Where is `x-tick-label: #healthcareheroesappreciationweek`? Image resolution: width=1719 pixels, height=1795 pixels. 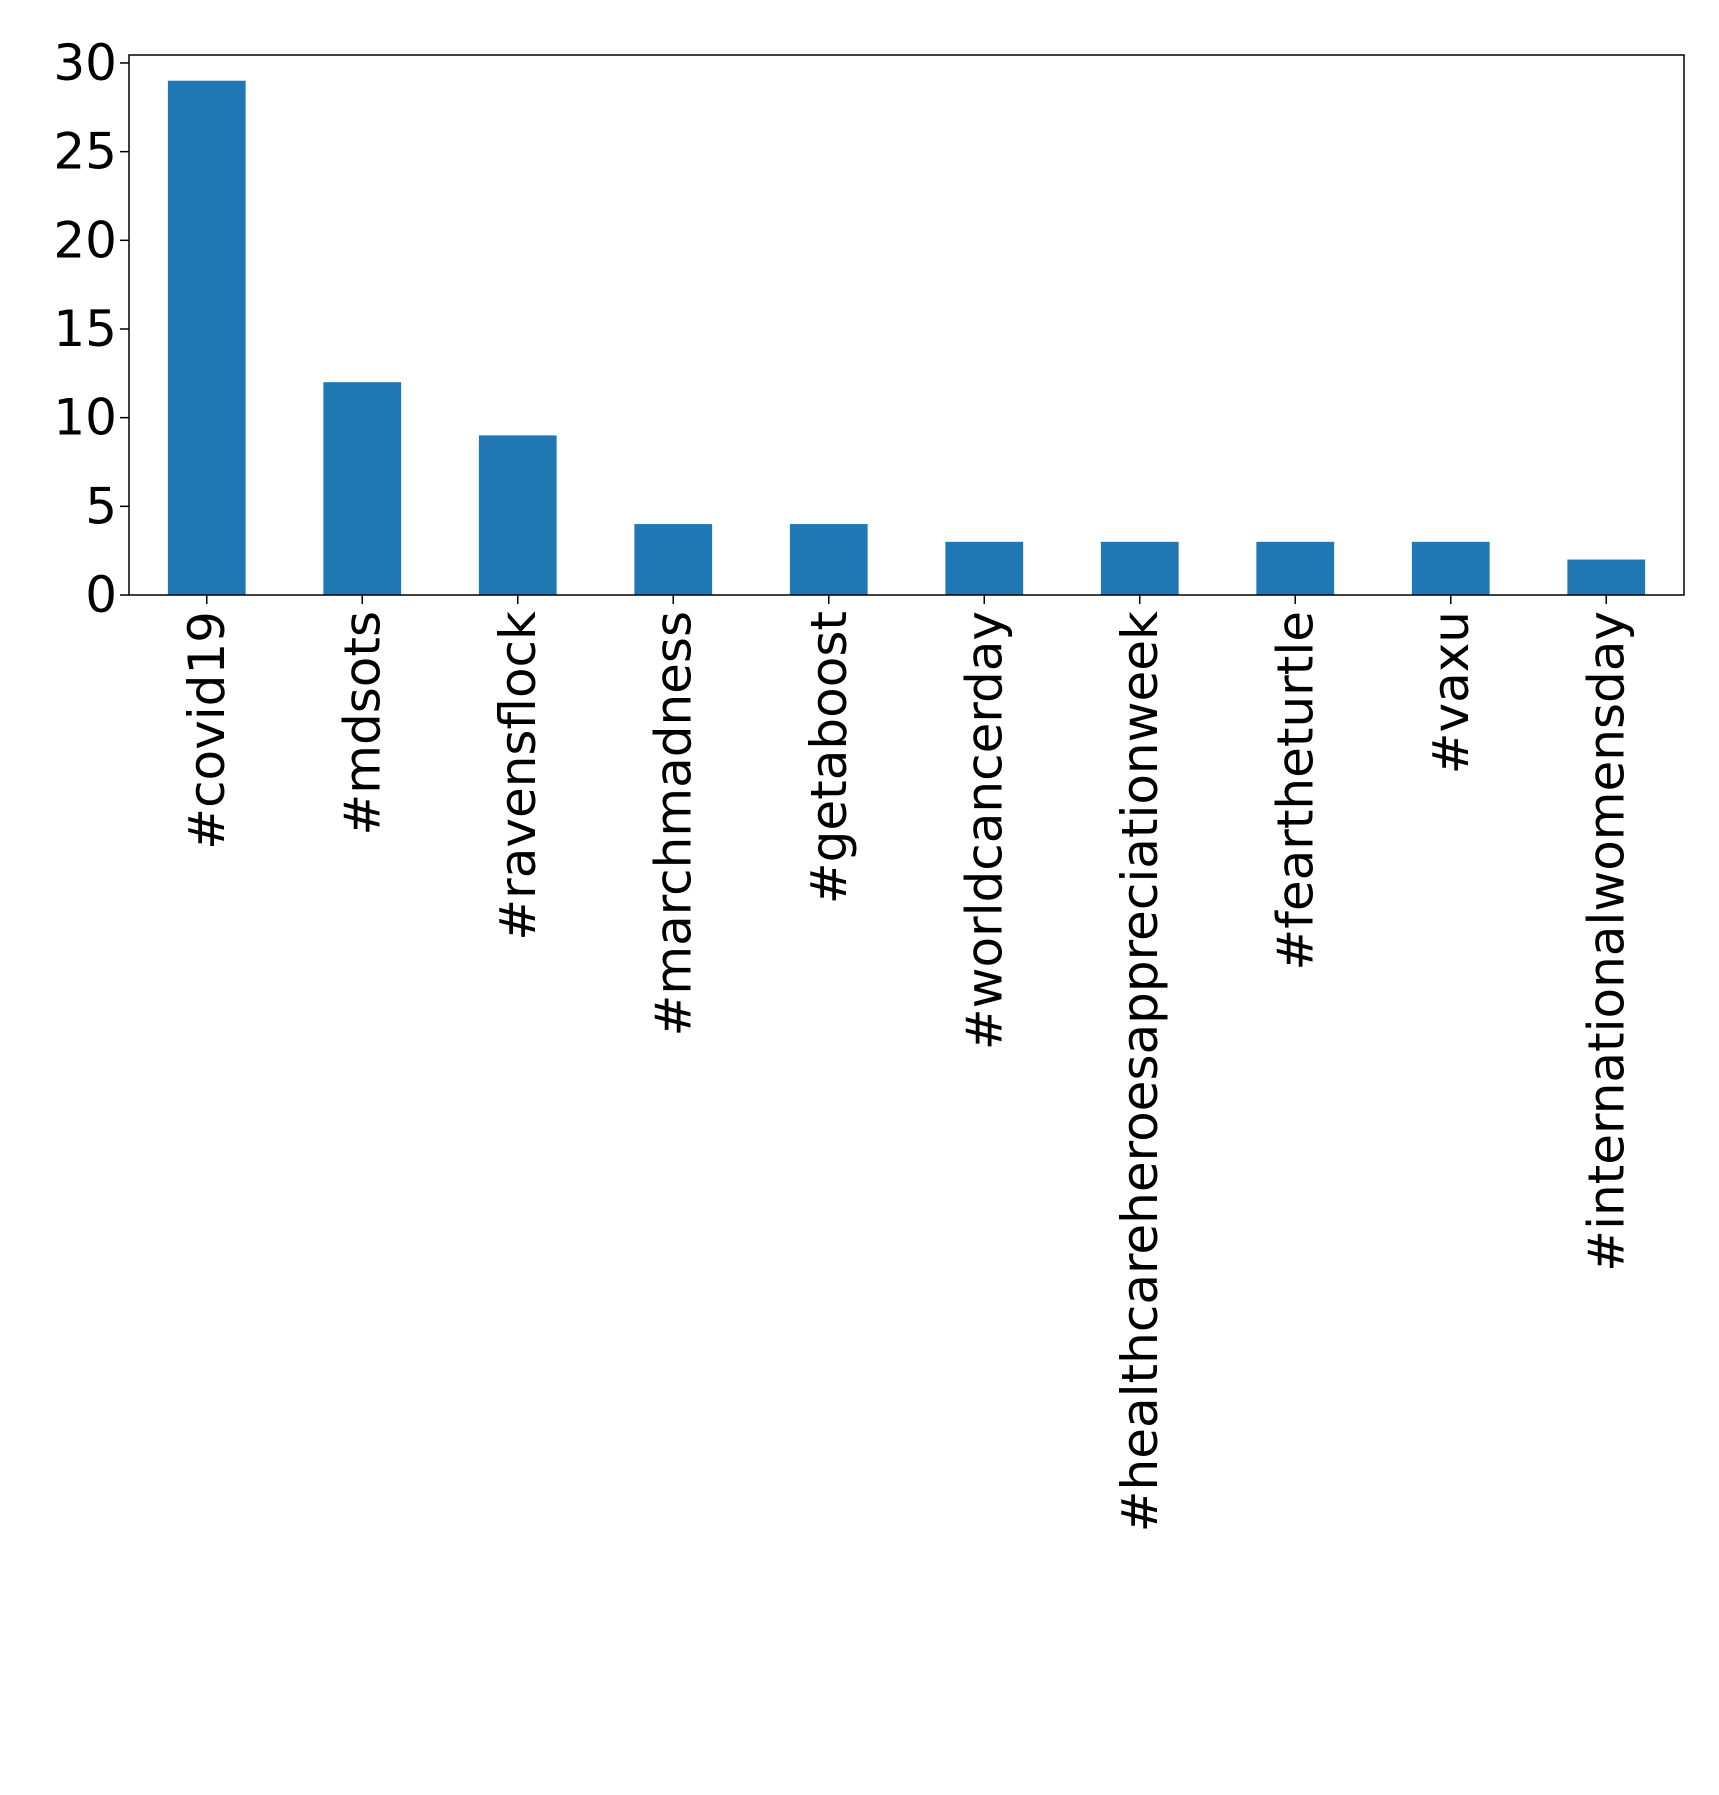 x-tick-label: #healthcareheroesappreciationweek is located at coordinates (1140, 1071).